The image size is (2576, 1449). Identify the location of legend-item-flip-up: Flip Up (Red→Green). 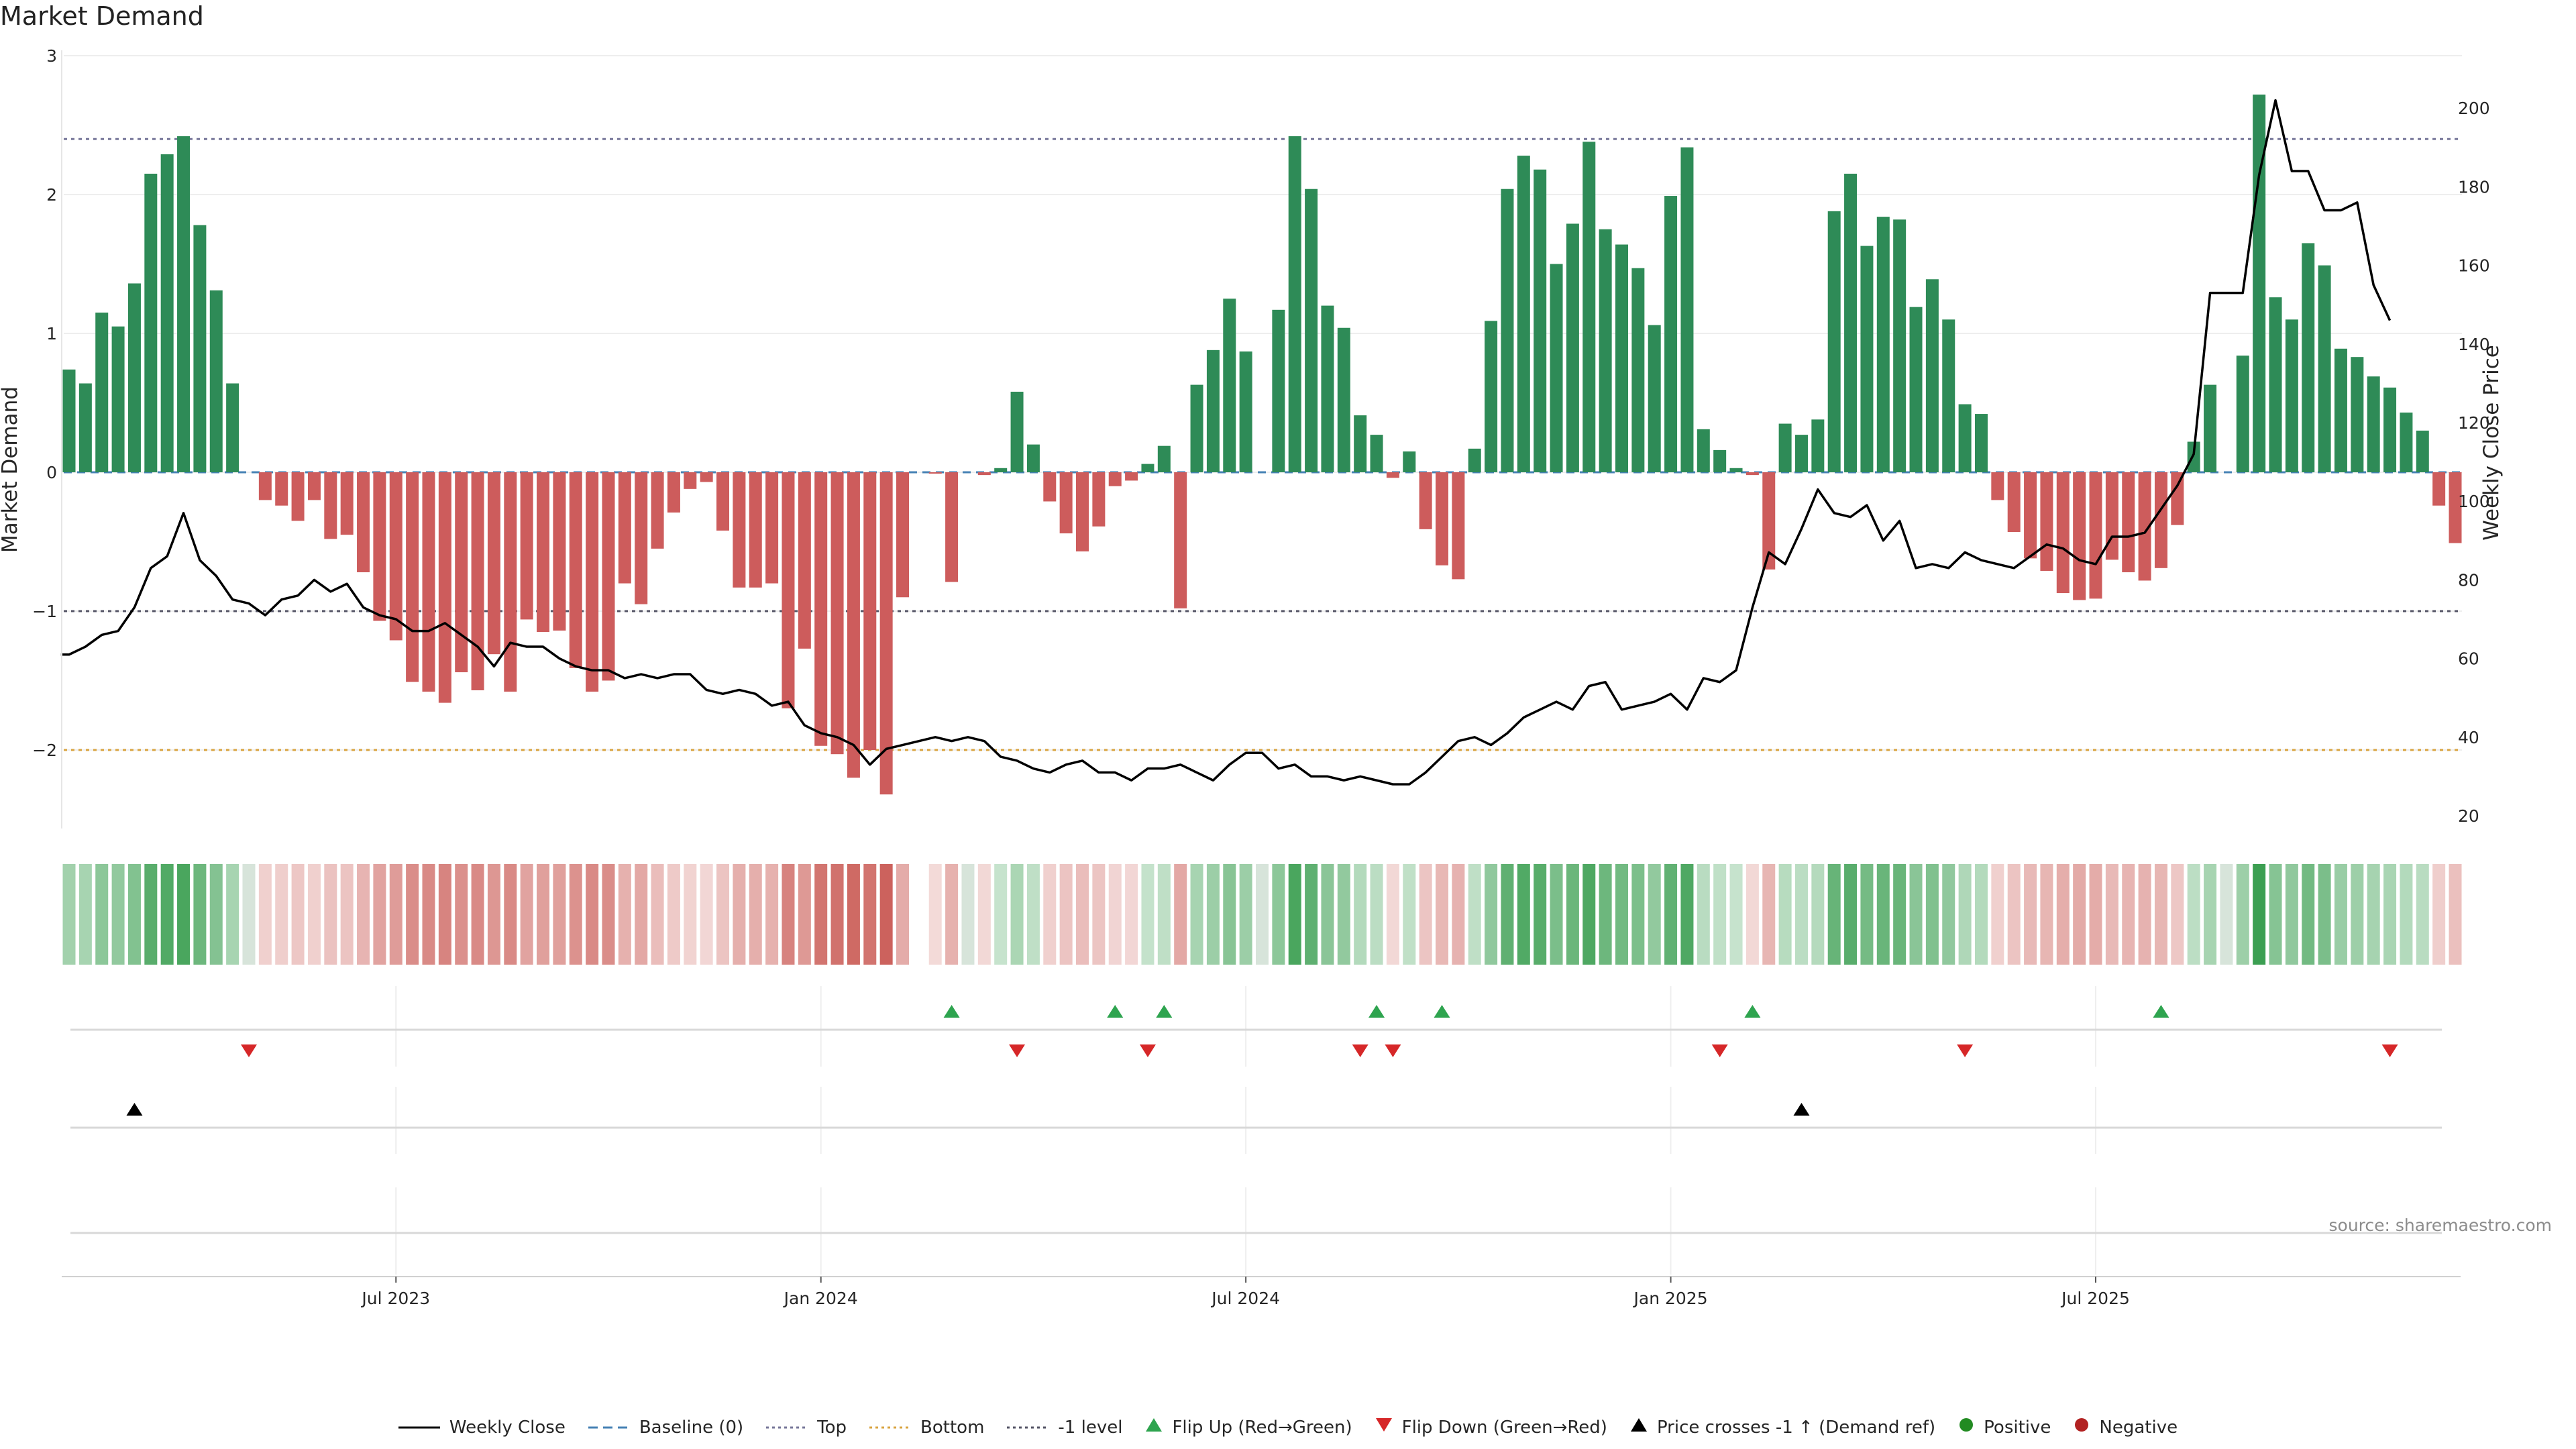
(1248, 1427).